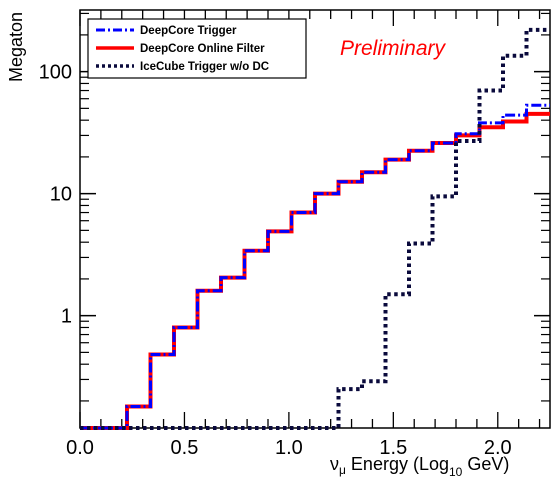  Describe the element at coordinates (61, 195) in the screenshot. I see `y-tick-label: 10` at that location.